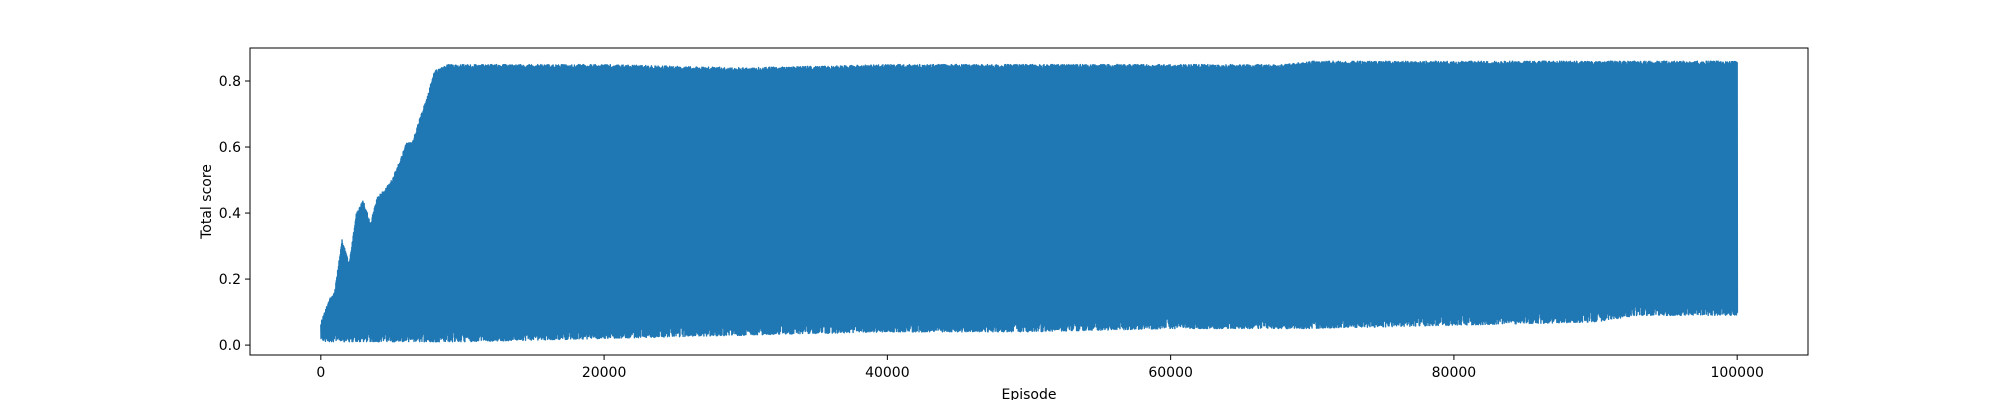 This screenshot has height=400, width=2000. I want to click on x-axis-label: Episode, so click(1029, 393).